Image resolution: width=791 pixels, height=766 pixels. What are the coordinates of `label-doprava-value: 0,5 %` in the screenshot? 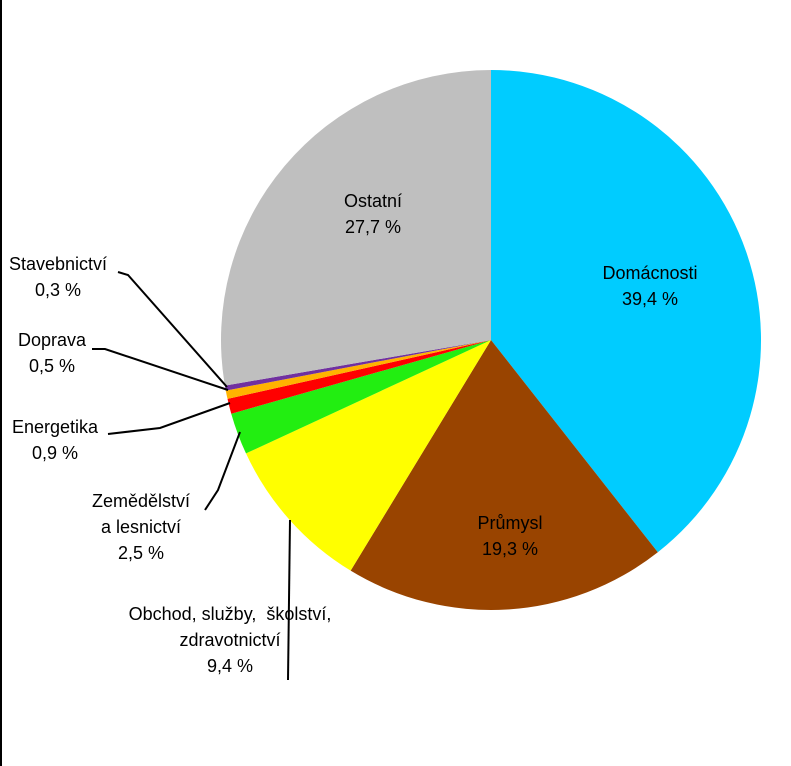 It's located at (52, 366).